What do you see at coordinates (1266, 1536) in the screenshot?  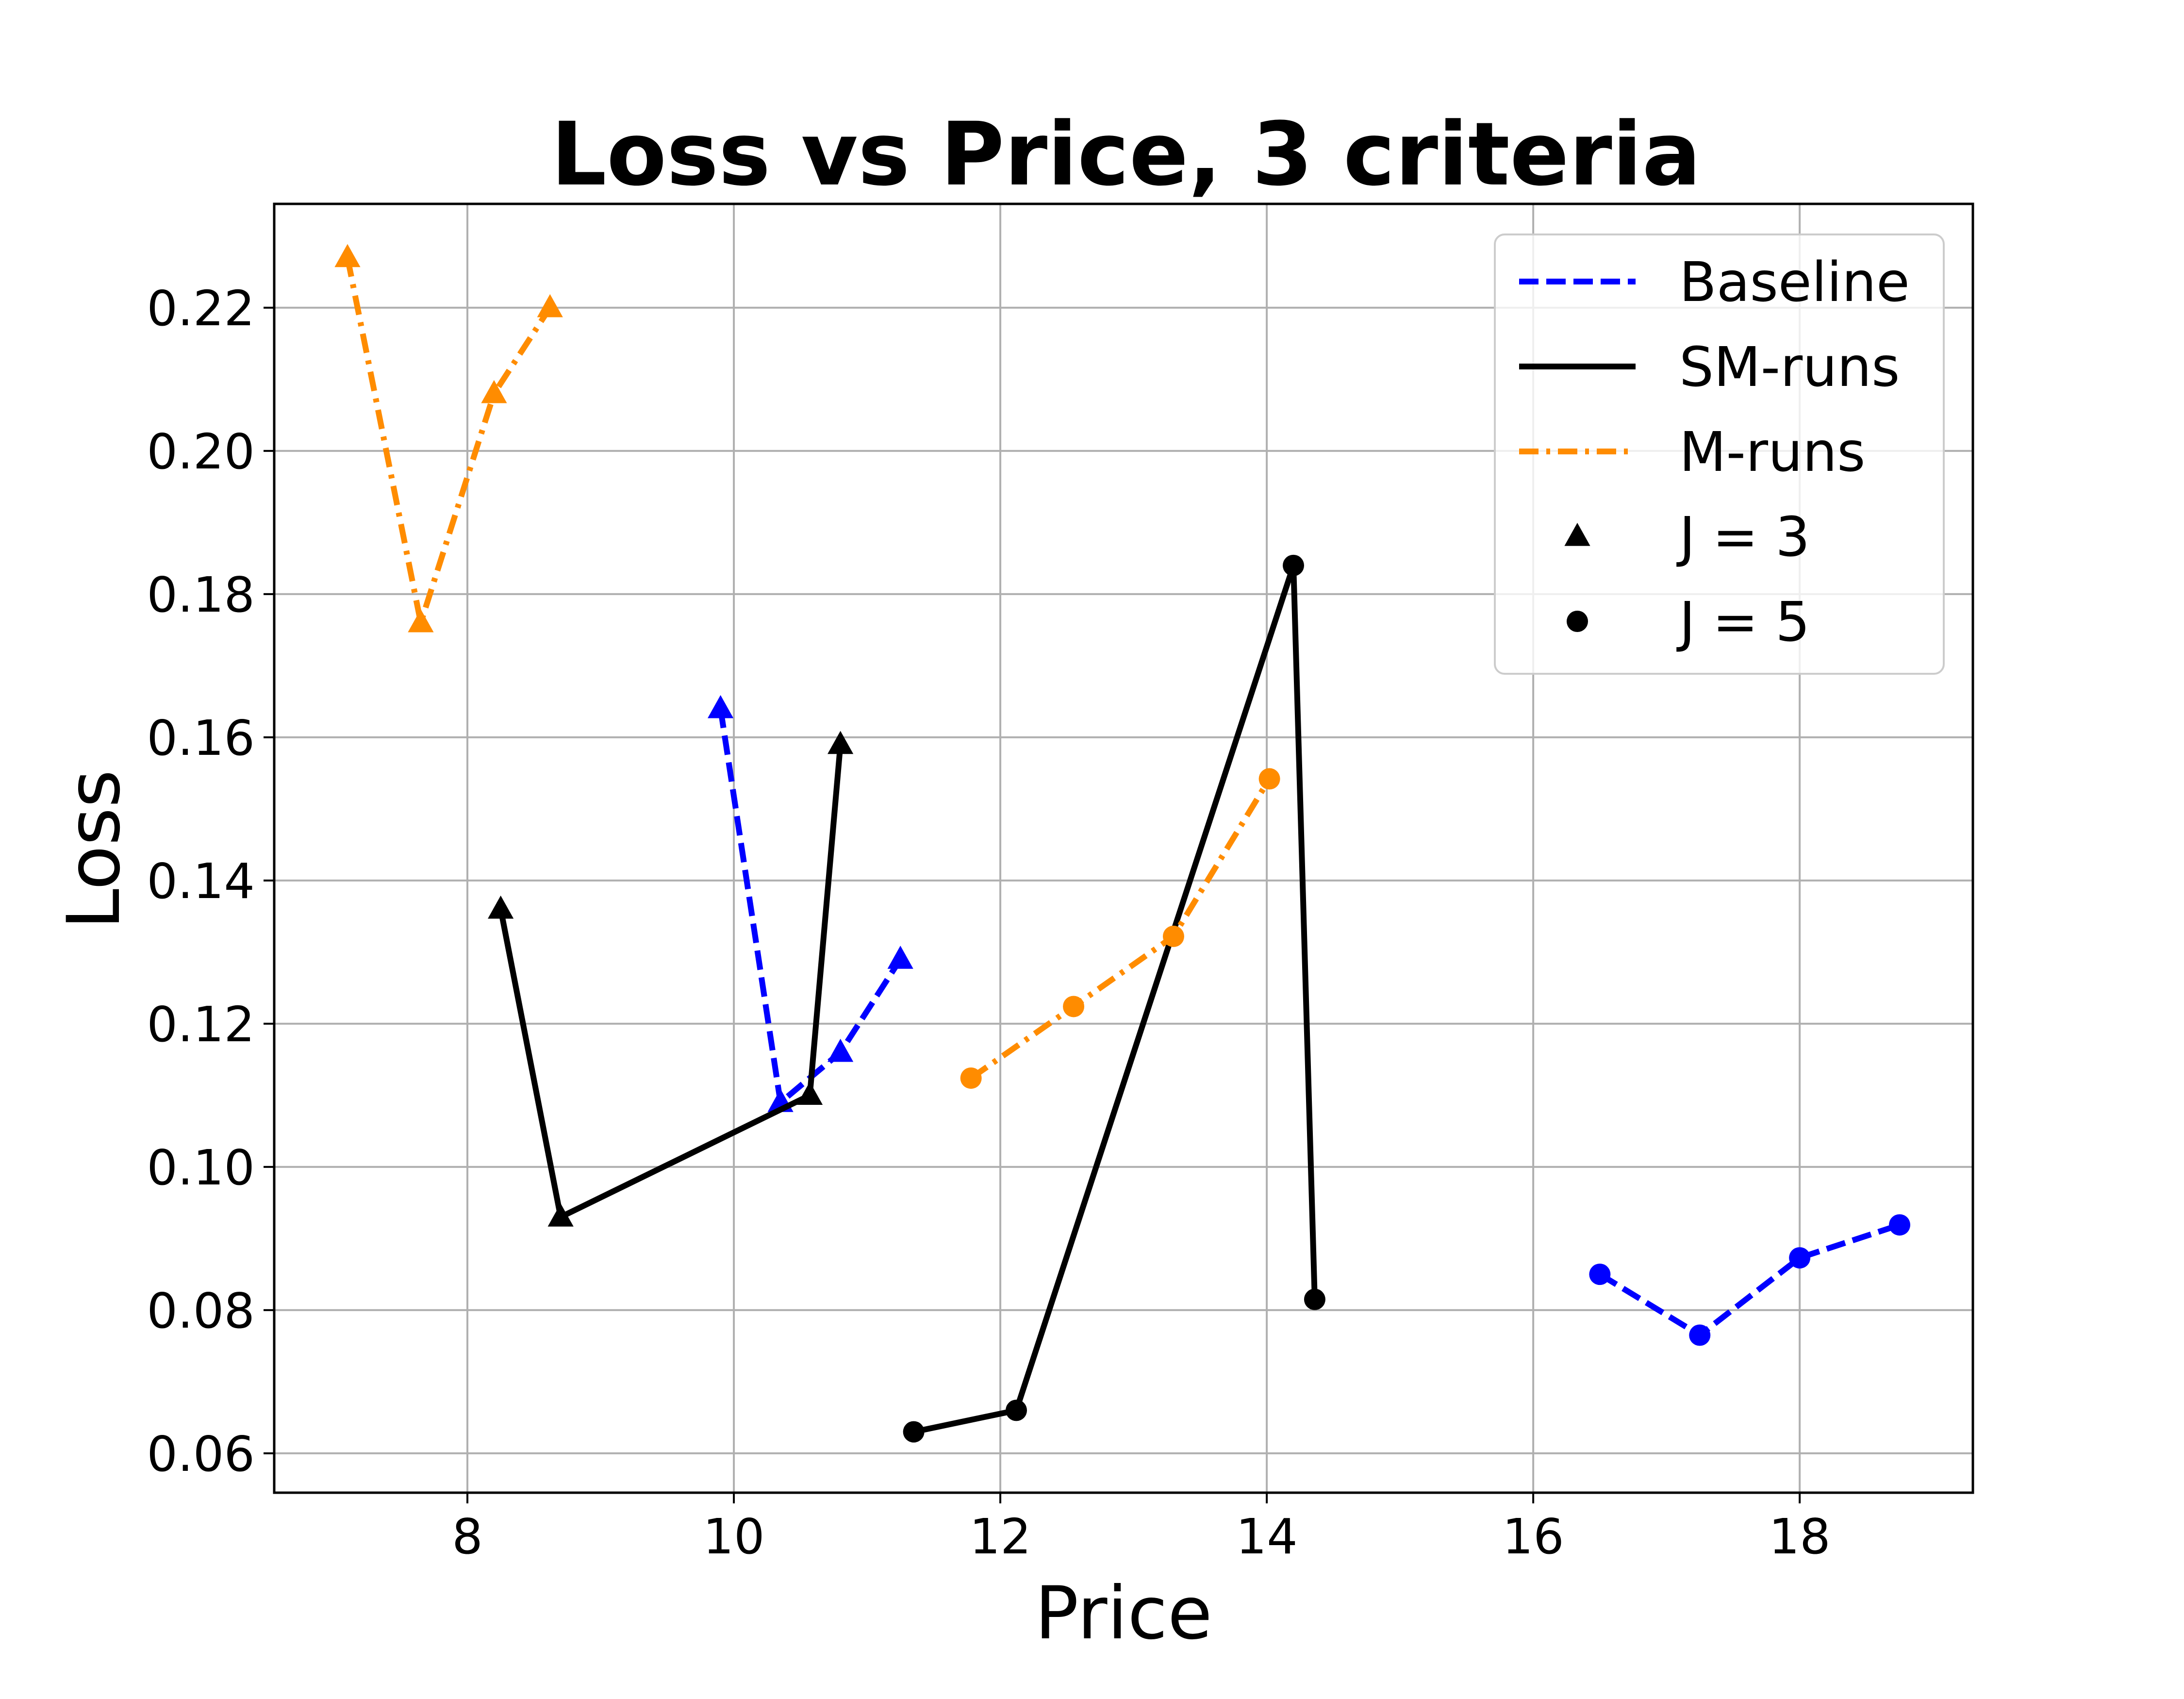 I see `x-tick-label: 14` at bounding box center [1266, 1536].